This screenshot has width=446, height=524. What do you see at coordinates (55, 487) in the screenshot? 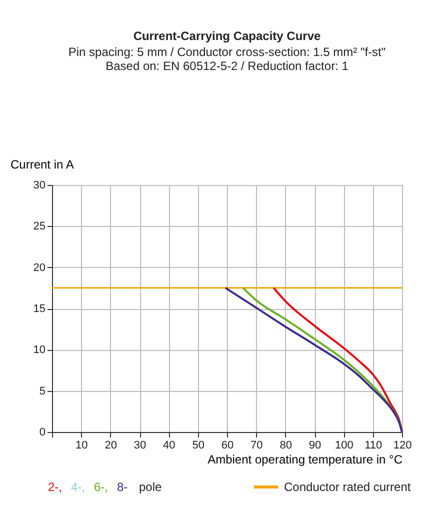
I see `text: 2-,` at bounding box center [55, 487].